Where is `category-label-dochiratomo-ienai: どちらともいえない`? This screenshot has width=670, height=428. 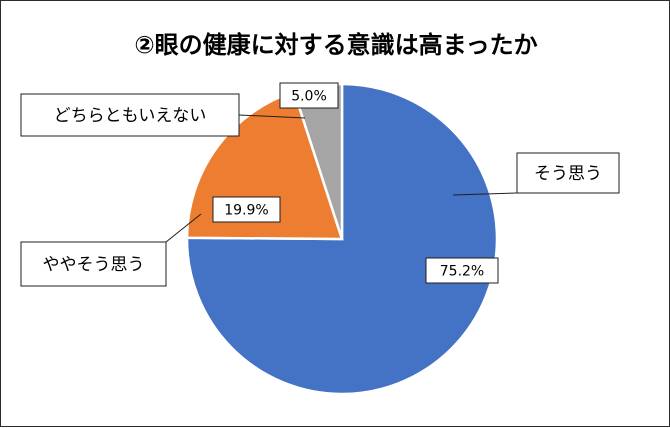 category-label-dochiratomo-ienai: どちらともいえない is located at coordinates (163, 115).